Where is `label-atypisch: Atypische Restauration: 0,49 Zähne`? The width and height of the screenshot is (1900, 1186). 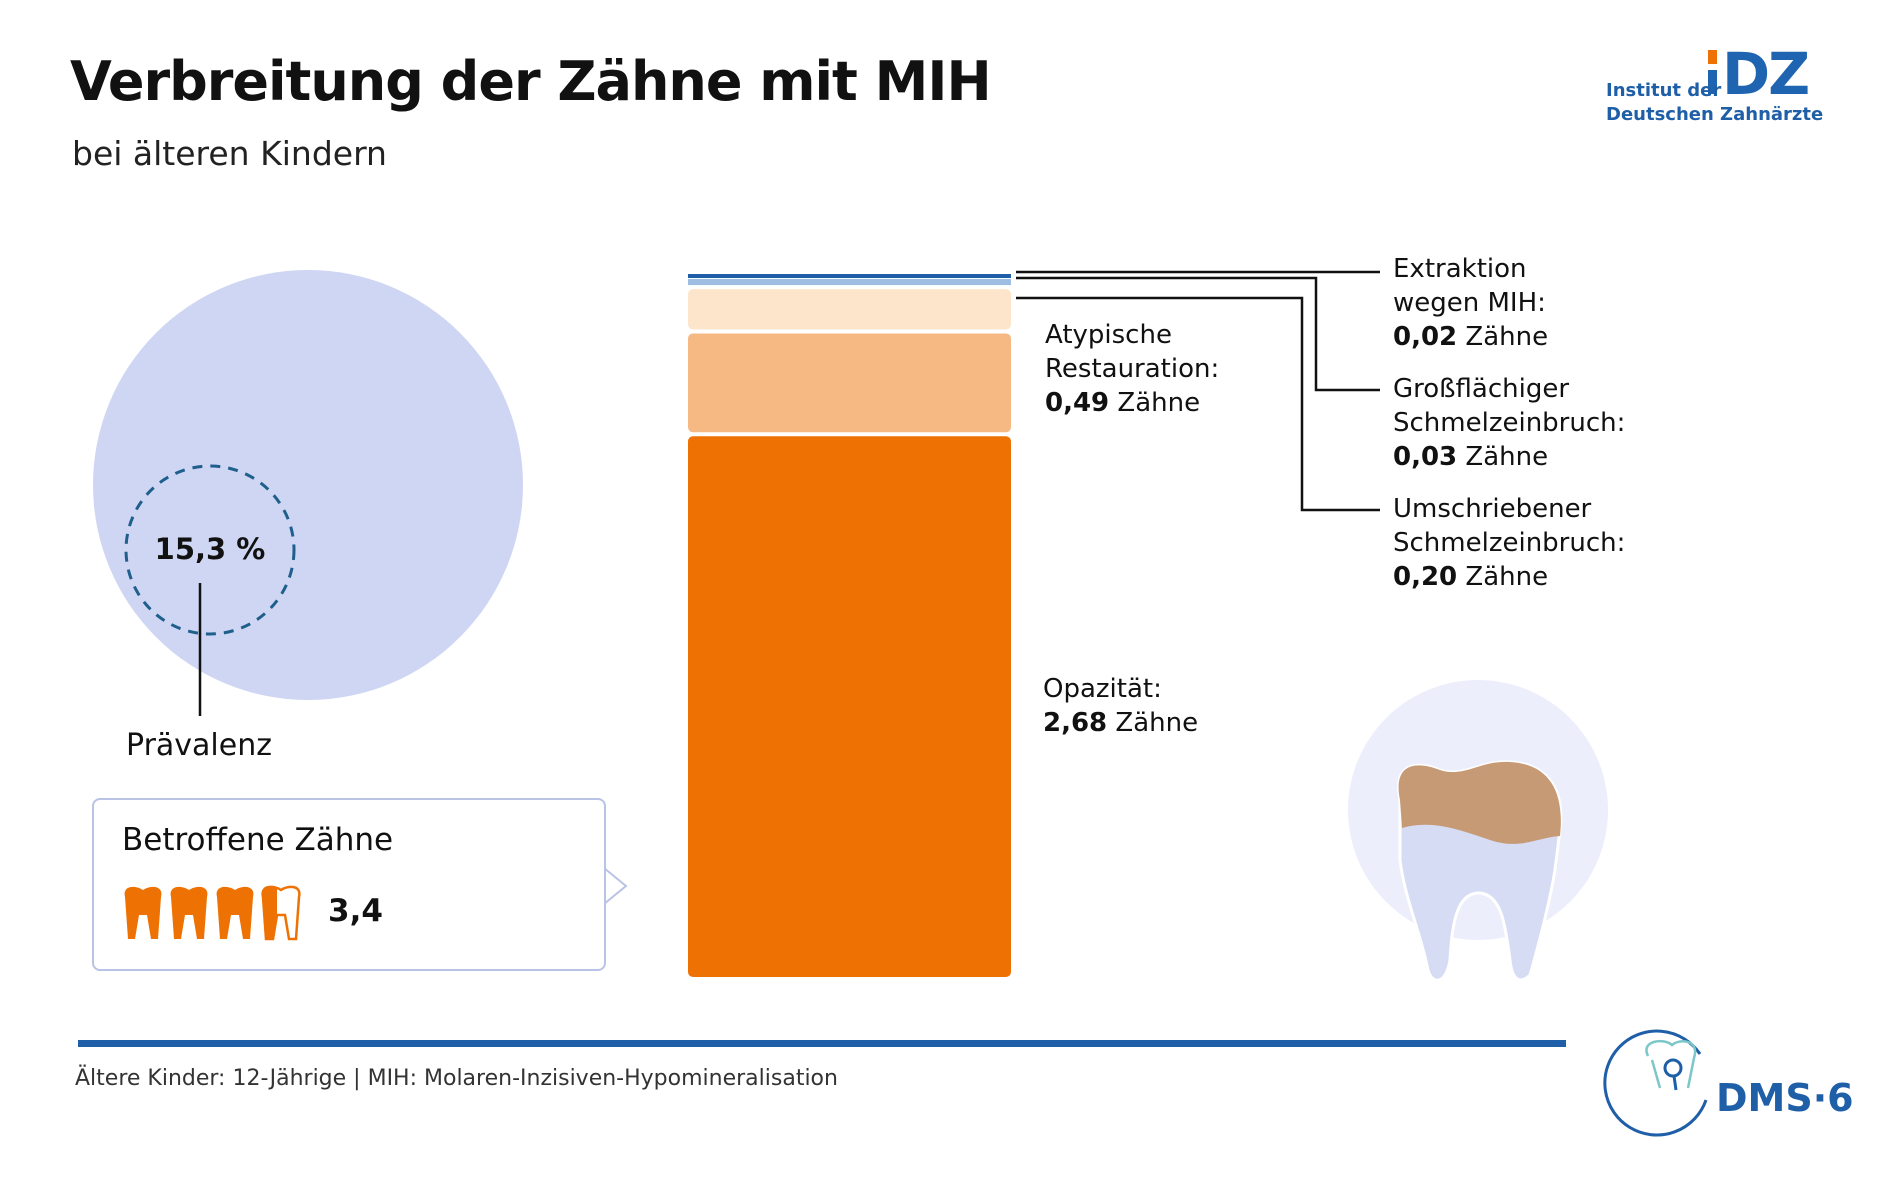
label-atypisch: Atypische Restauration: 0,49 Zähne is located at coordinates (1132, 369).